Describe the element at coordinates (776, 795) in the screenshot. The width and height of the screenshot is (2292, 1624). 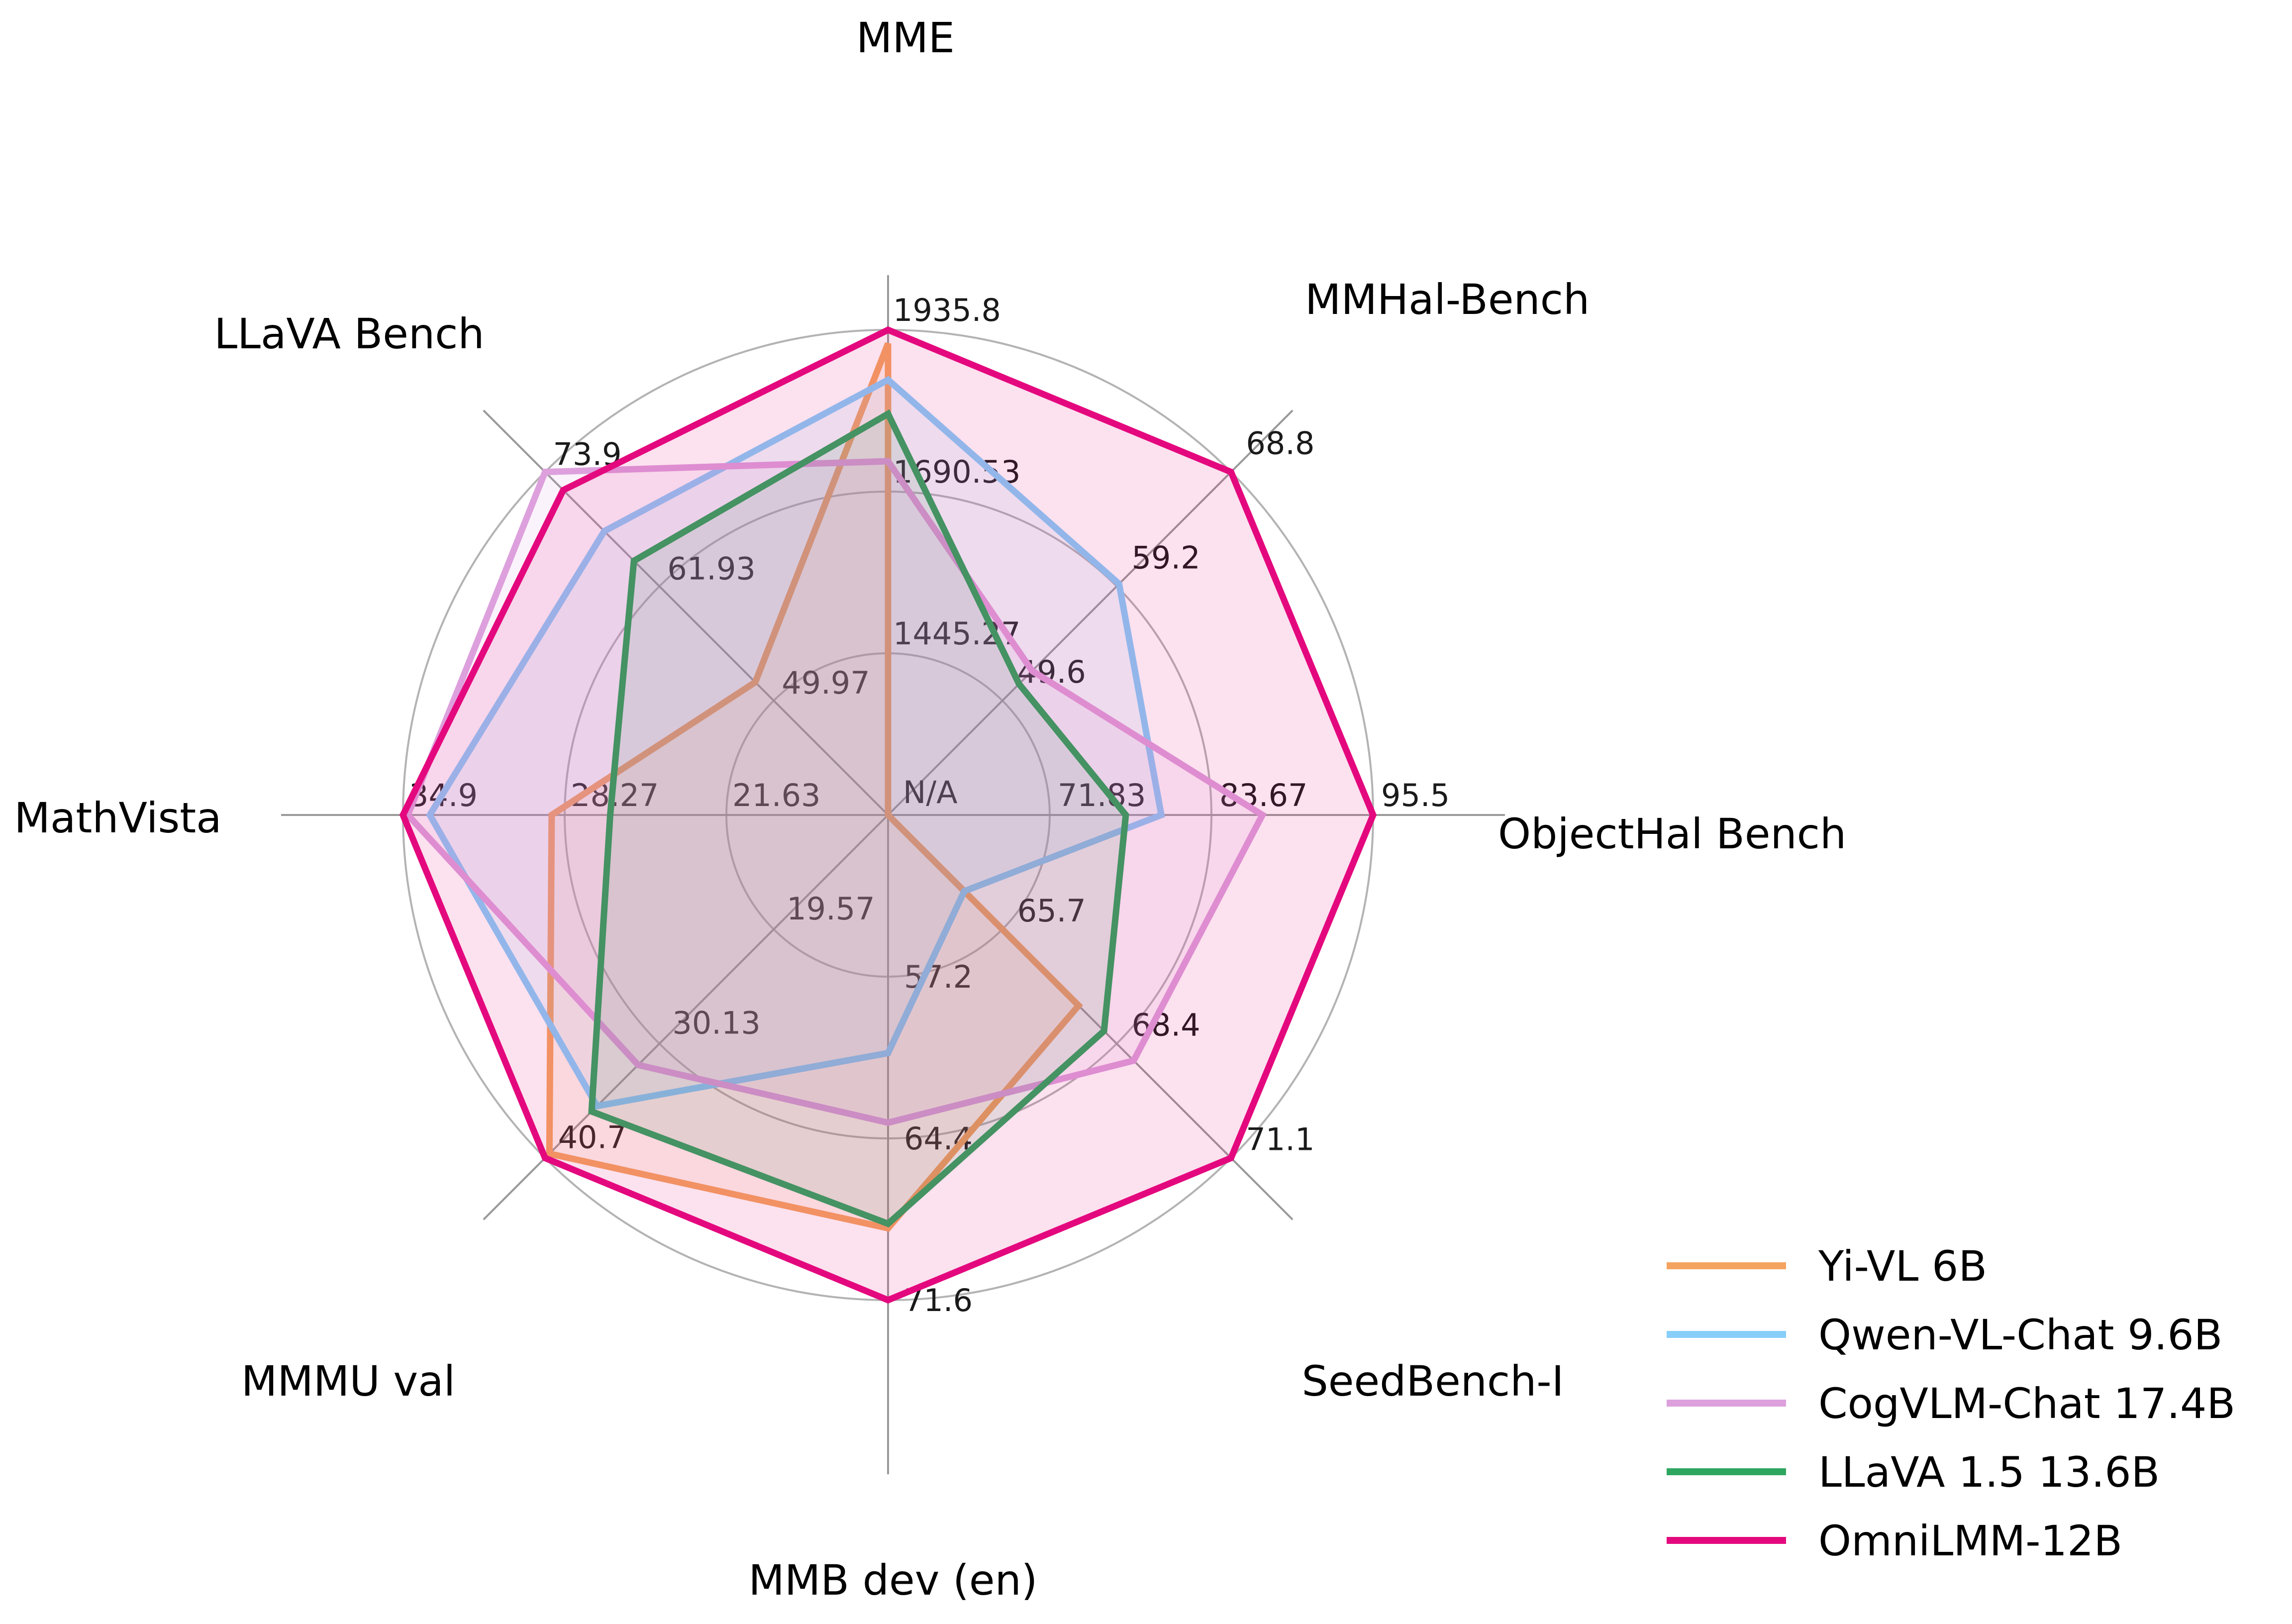
I see `tick-label-mathvista-0: 21.63` at that location.